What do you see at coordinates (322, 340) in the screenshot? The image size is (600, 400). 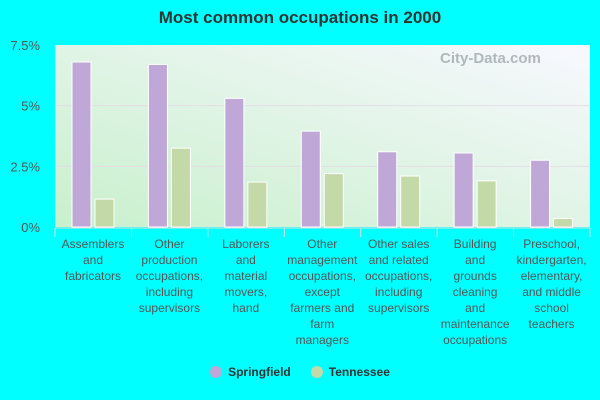 I see `x-label-line: managers` at bounding box center [322, 340].